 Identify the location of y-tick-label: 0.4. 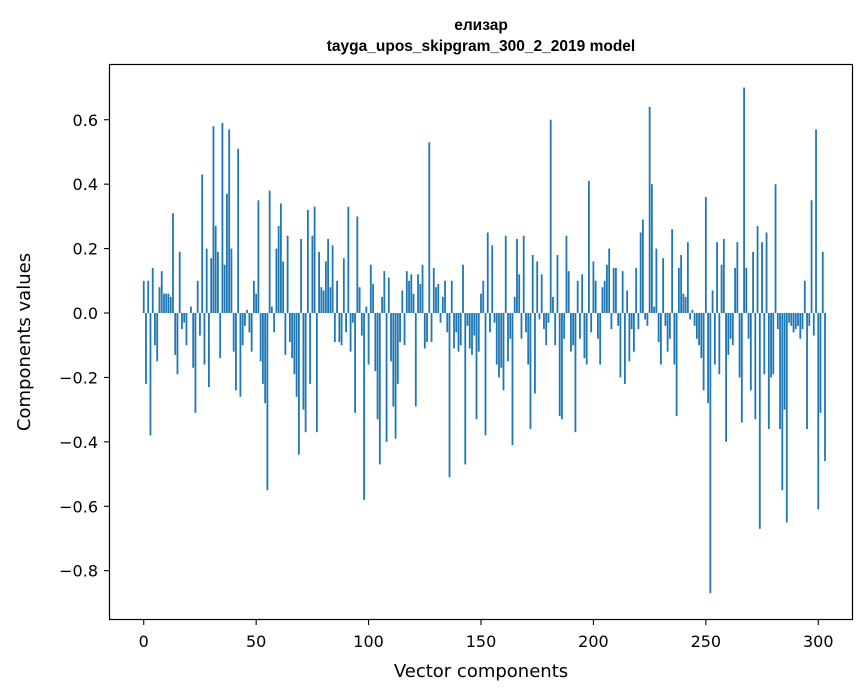
(85, 184).